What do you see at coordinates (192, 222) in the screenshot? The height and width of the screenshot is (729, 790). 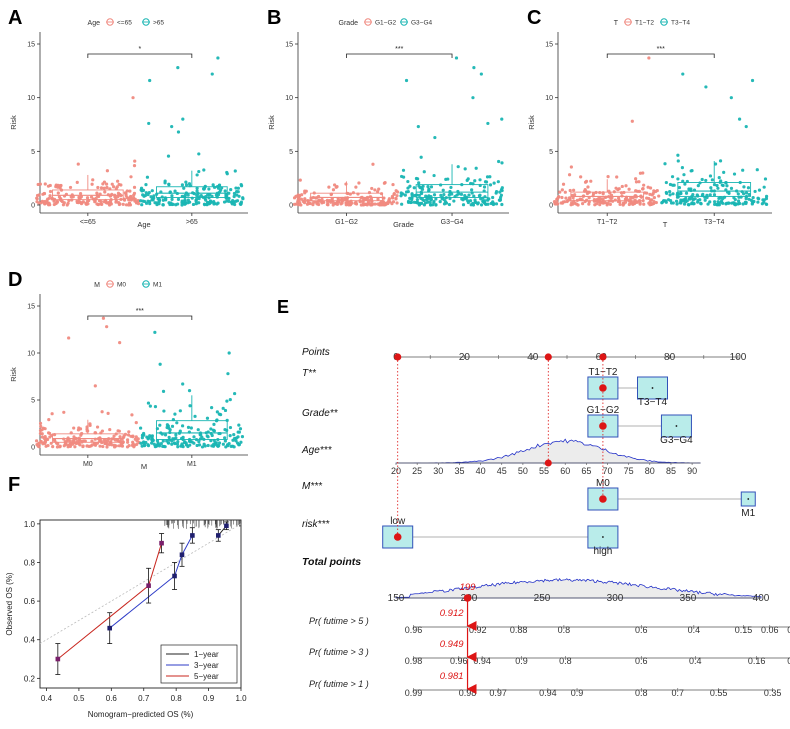 I see `x-tick-label-1: >65` at bounding box center [192, 222].